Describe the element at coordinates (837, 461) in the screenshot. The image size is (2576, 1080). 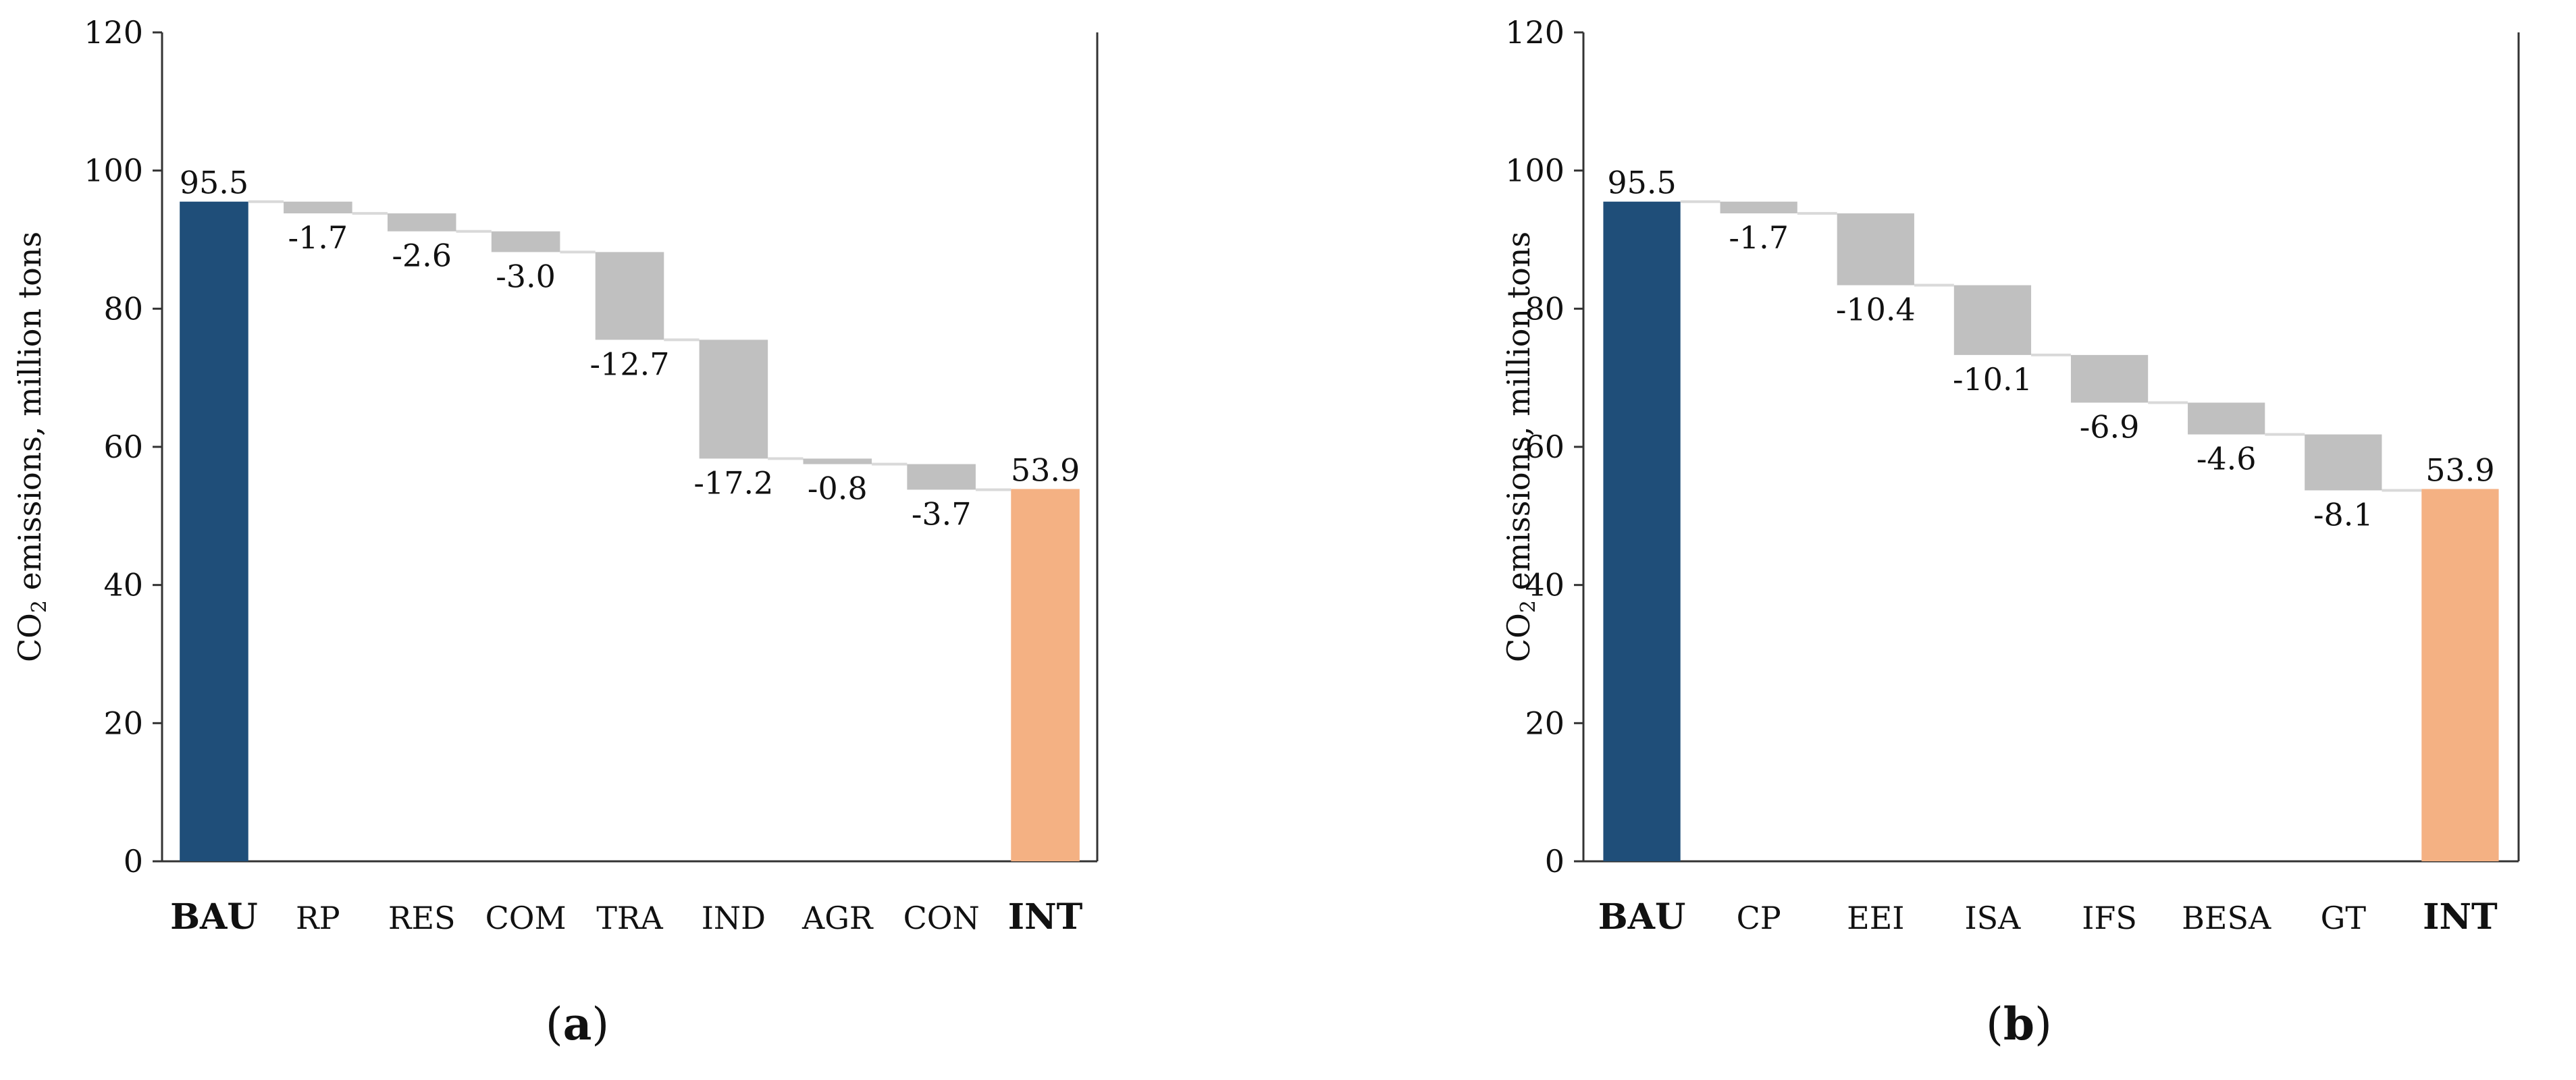
I see `bar-delta-AGR` at that location.